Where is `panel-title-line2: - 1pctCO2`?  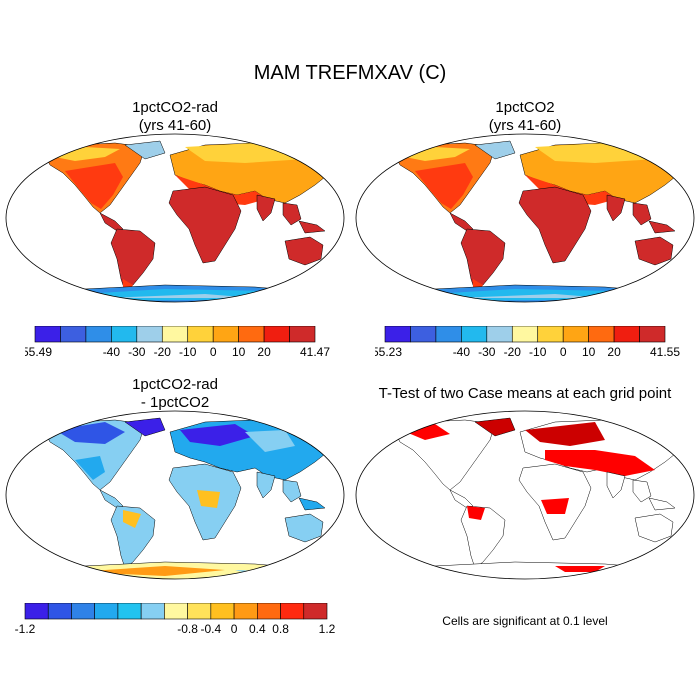 panel-title-line2: - 1pctCO2 is located at coordinates (175, 402).